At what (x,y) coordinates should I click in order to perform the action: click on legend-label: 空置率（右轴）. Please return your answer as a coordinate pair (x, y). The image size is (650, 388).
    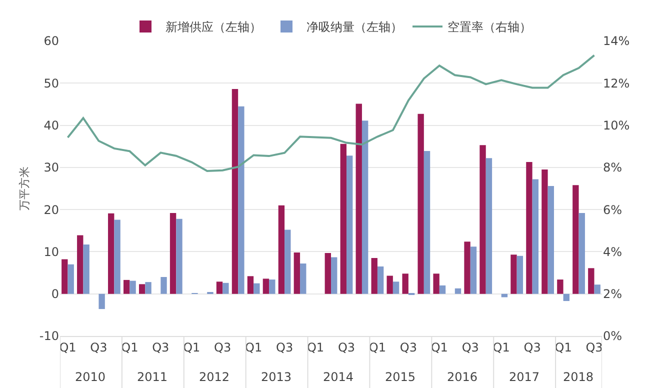
    Looking at the image, I should click on (490, 27).